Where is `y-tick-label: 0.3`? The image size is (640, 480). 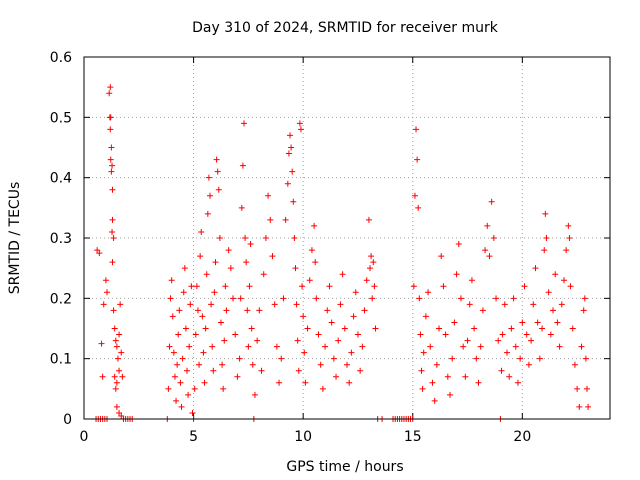 y-tick-label: 0.3 is located at coordinates (61, 239).